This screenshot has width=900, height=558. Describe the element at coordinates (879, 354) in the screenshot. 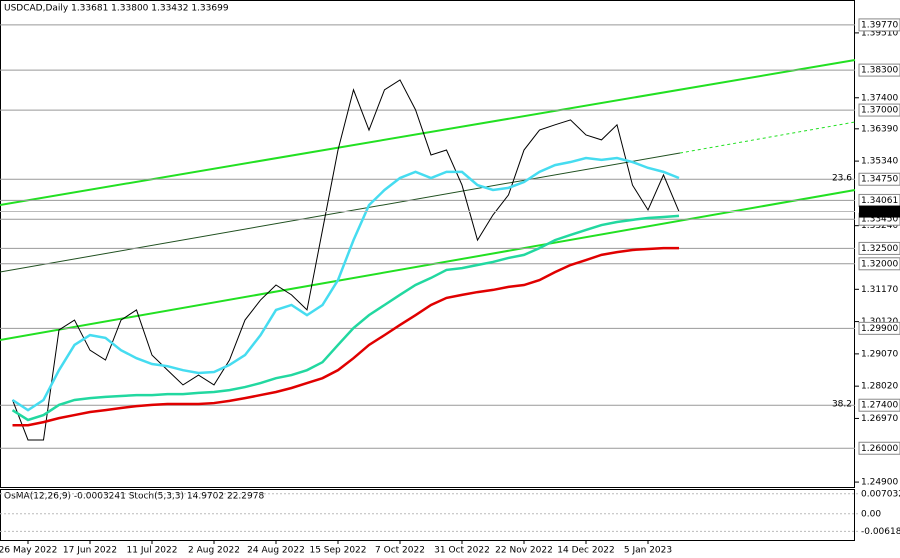

I see `y-tick-label: 1.29070` at that location.